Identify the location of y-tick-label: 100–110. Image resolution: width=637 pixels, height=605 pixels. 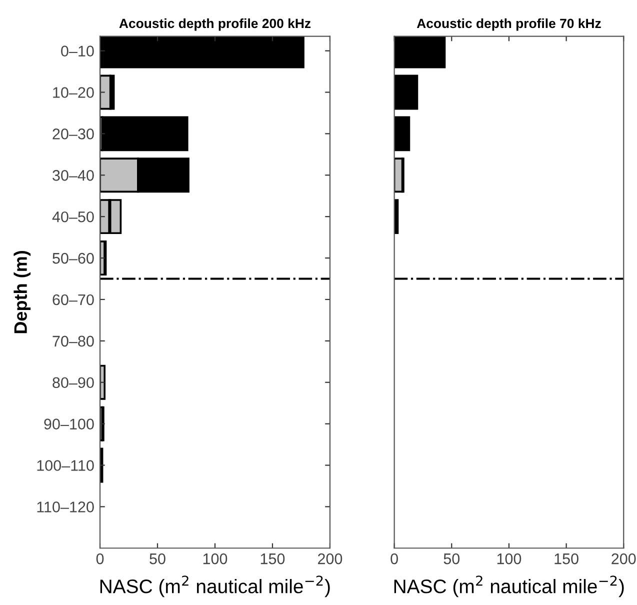
(65, 465).